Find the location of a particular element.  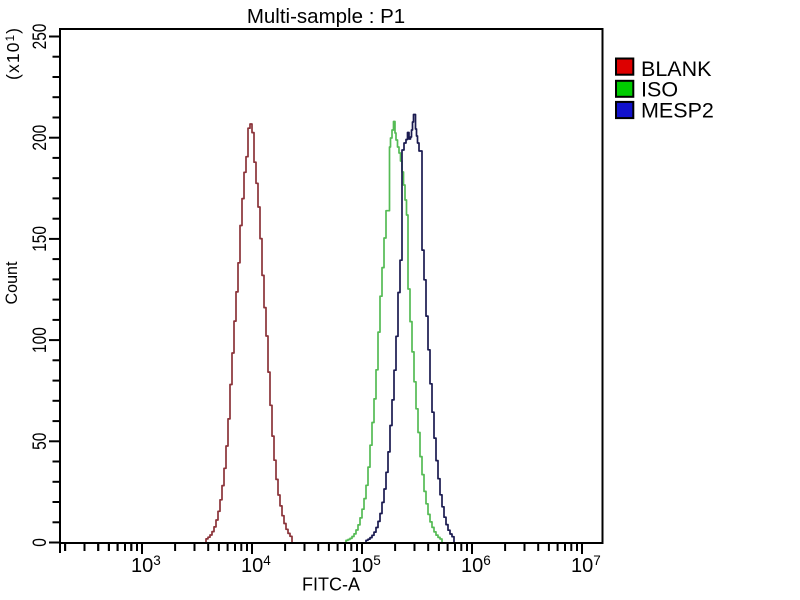

svg-text: 150 is located at coordinates (40, 239).